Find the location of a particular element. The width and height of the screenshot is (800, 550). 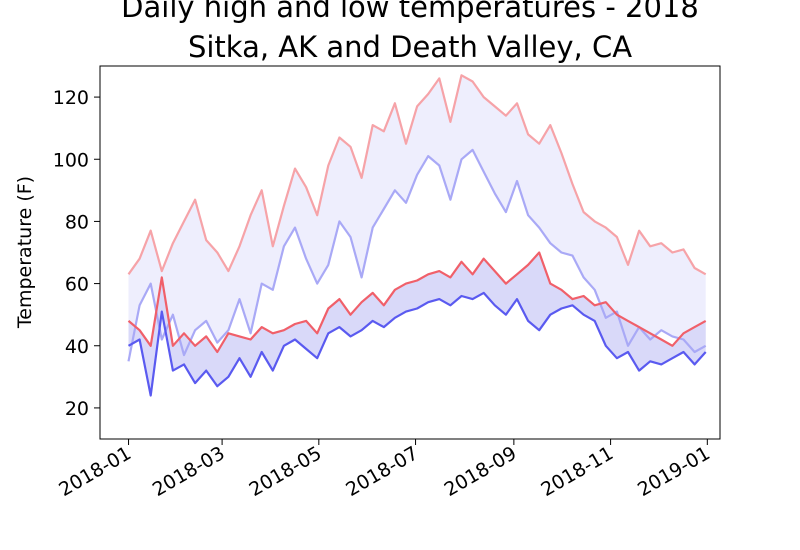

y-tick-label: 100 is located at coordinates (71, 160).